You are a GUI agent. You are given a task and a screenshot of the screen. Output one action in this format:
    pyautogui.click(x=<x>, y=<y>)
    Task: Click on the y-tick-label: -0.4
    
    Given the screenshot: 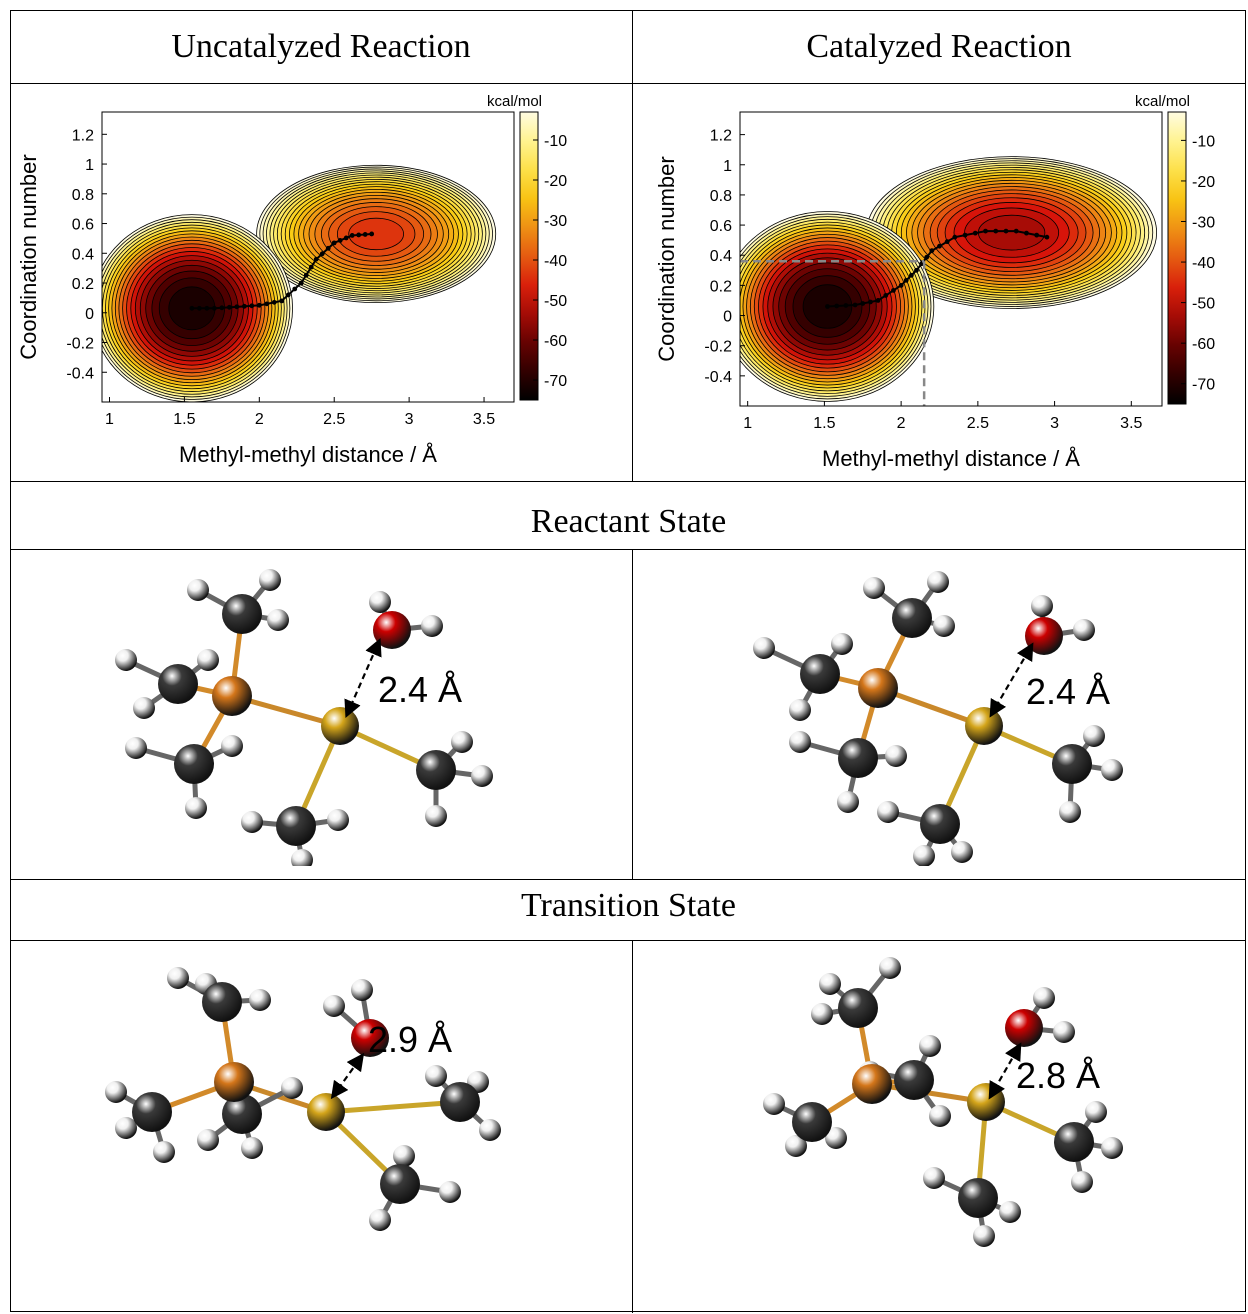 What is the action you would take?
    pyautogui.click(x=718, y=377)
    